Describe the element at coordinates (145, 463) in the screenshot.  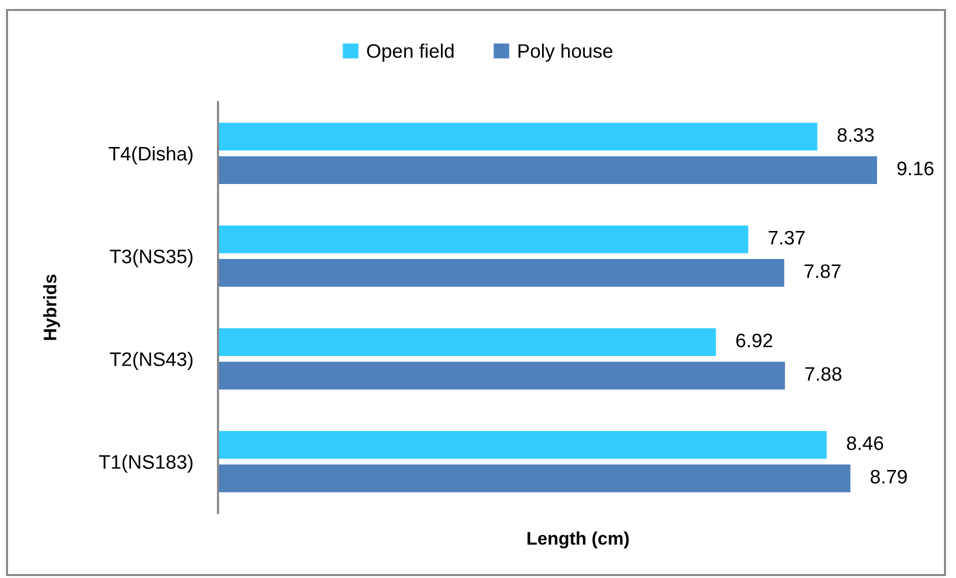
I see `y-tick-label: T1(NS183)` at that location.